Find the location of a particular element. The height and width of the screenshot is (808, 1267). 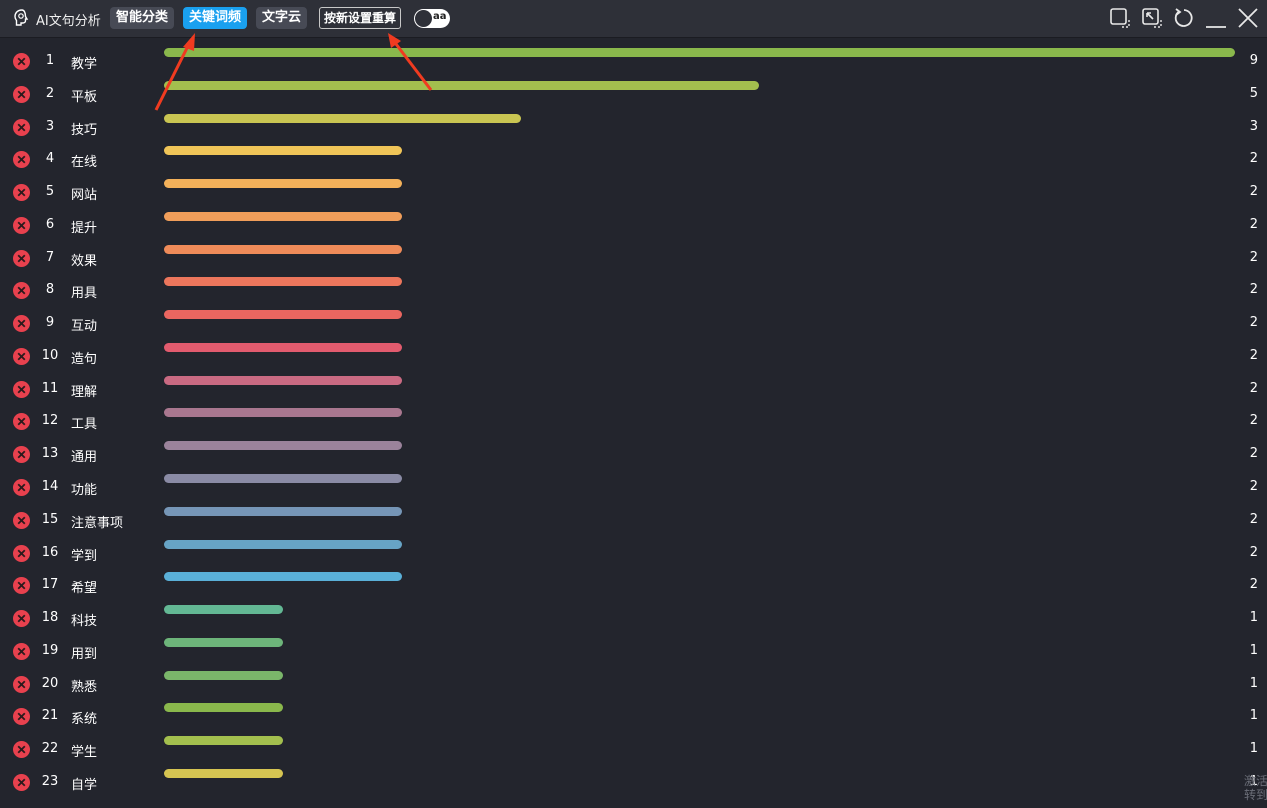

keyword-rank: 3 is located at coordinates (50, 126).